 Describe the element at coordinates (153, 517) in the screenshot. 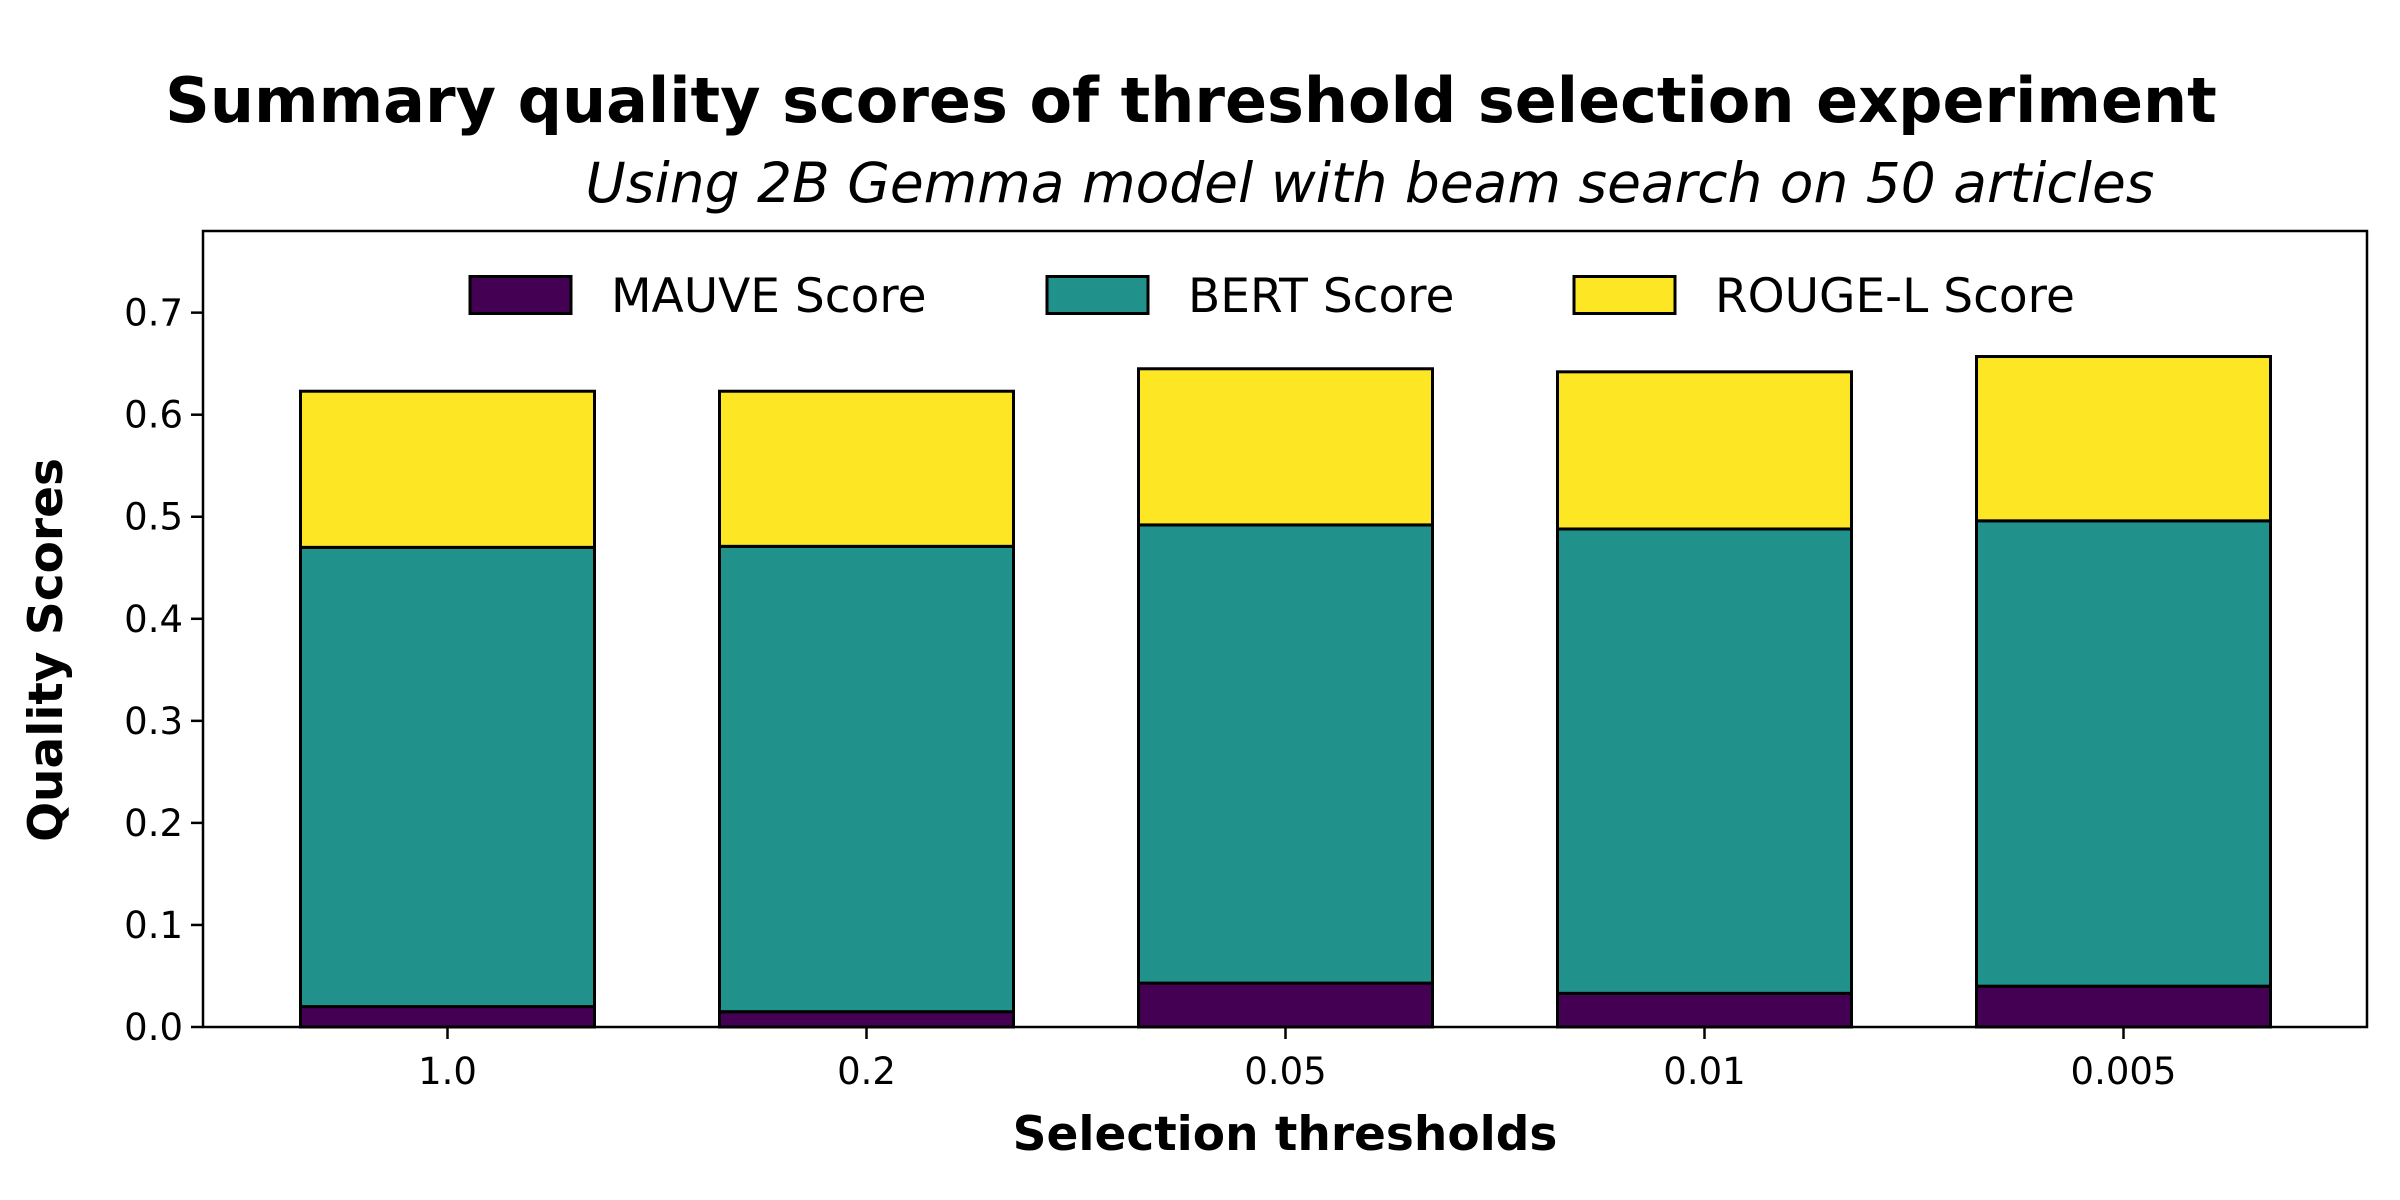

I see `y-tick-label: 0.5` at that location.